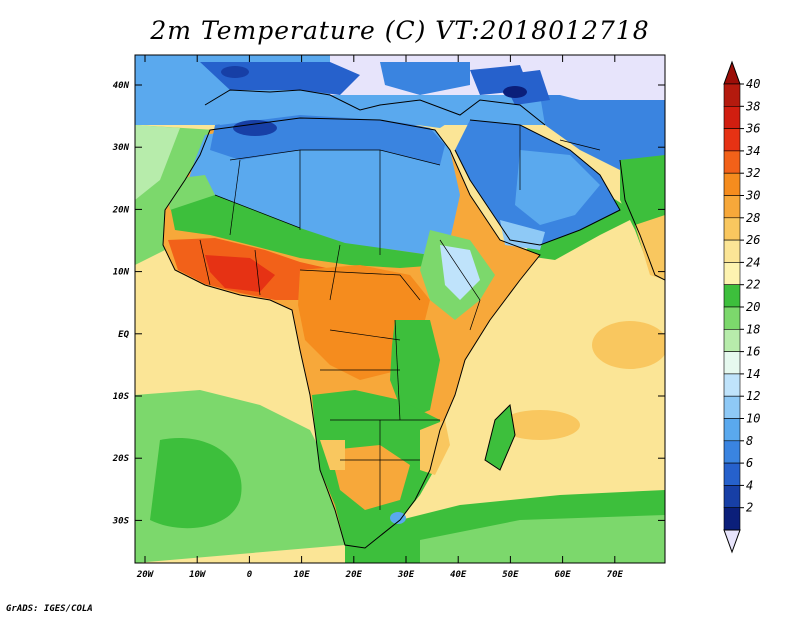 This screenshot has height=618, width=800. I want to click on europe-coastline, so click(375, 107).